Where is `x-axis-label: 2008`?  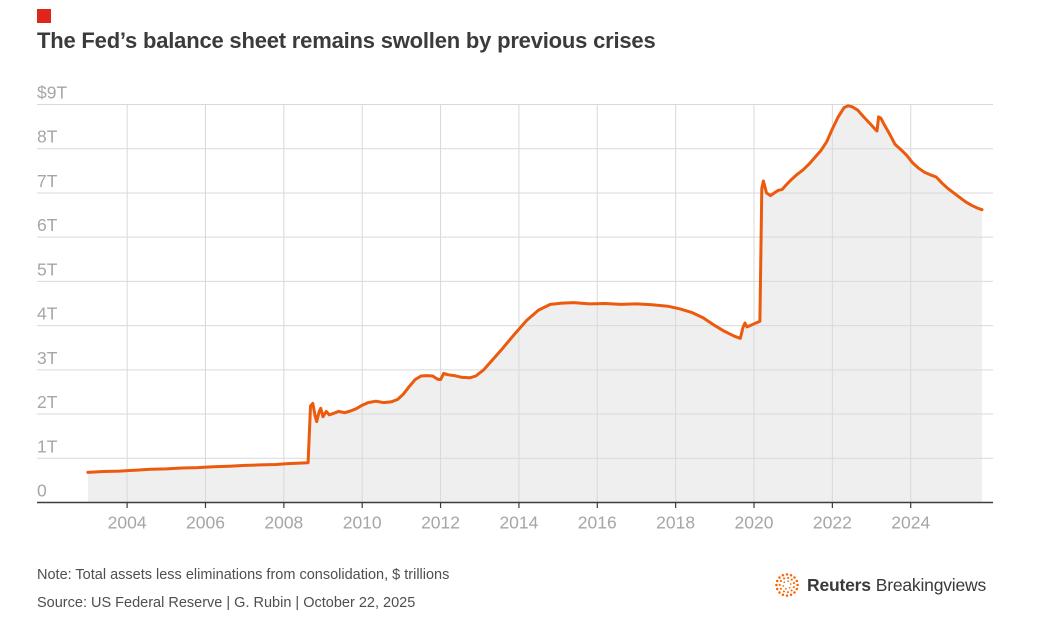
x-axis-label: 2008 is located at coordinates (283, 523).